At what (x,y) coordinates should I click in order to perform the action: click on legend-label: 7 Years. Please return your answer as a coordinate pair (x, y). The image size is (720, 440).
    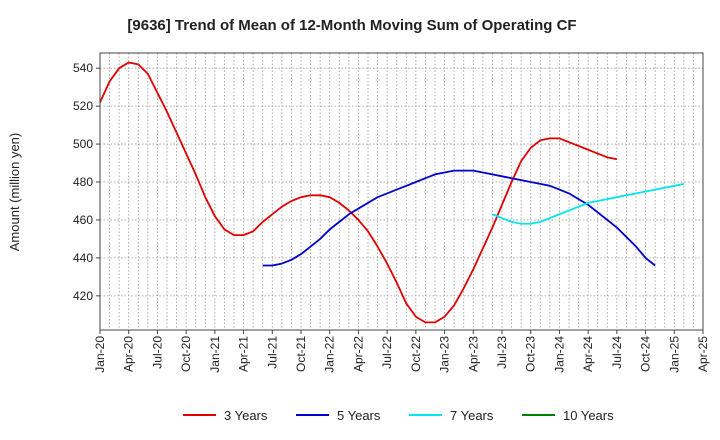
    Looking at the image, I should click on (472, 415).